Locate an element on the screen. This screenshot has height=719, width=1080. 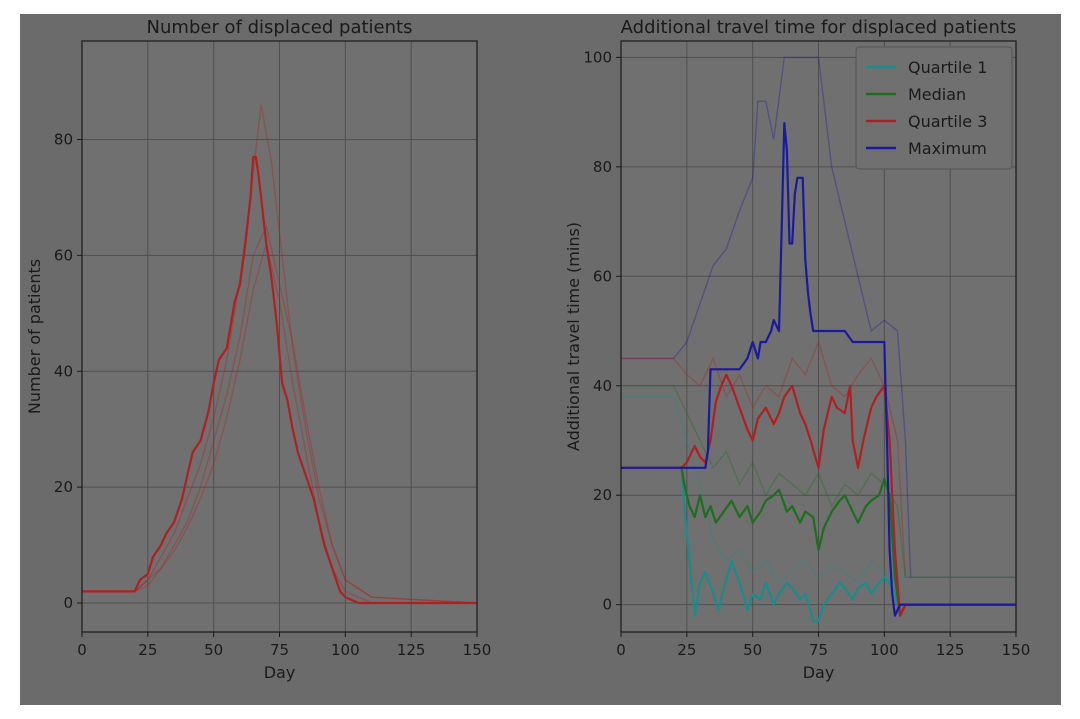
legend-box is located at coordinates (934, 108).